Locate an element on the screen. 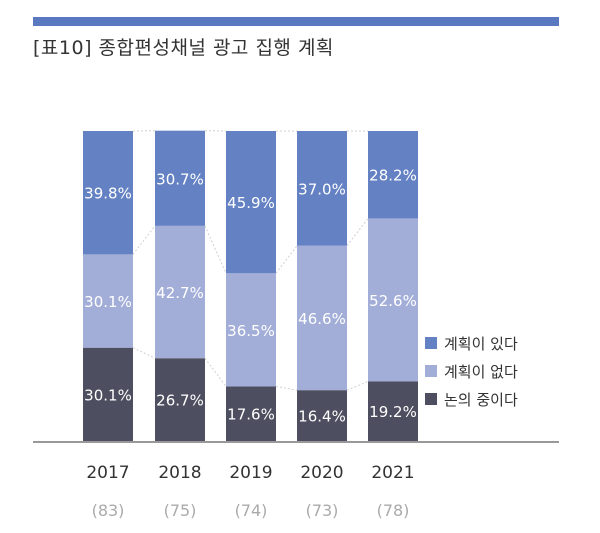 The image size is (600, 533). data-label: 37.0% is located at coordinates (322, 189).